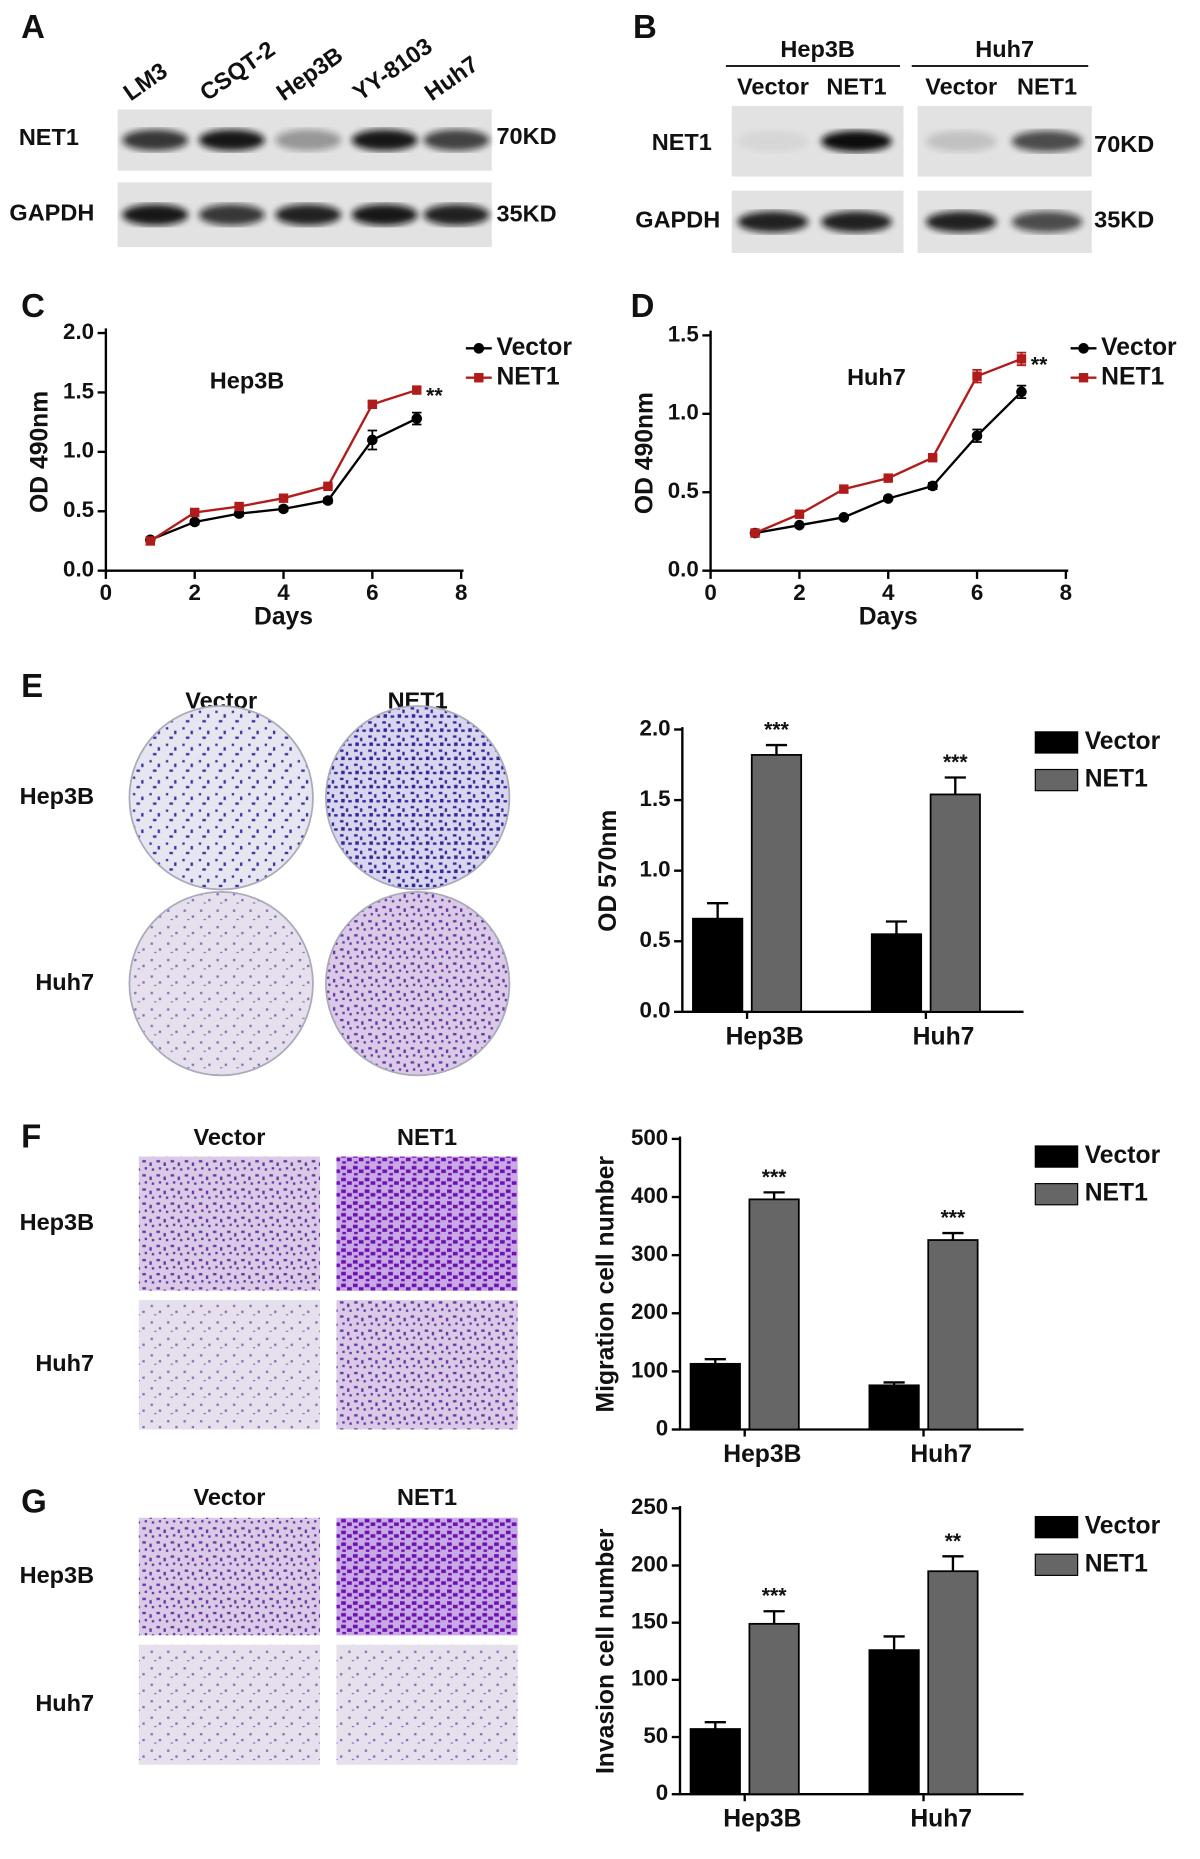 The height and width of the screenshot is (1859, 1200). I want to click on x-tick-label: 8, so click(461, 592).